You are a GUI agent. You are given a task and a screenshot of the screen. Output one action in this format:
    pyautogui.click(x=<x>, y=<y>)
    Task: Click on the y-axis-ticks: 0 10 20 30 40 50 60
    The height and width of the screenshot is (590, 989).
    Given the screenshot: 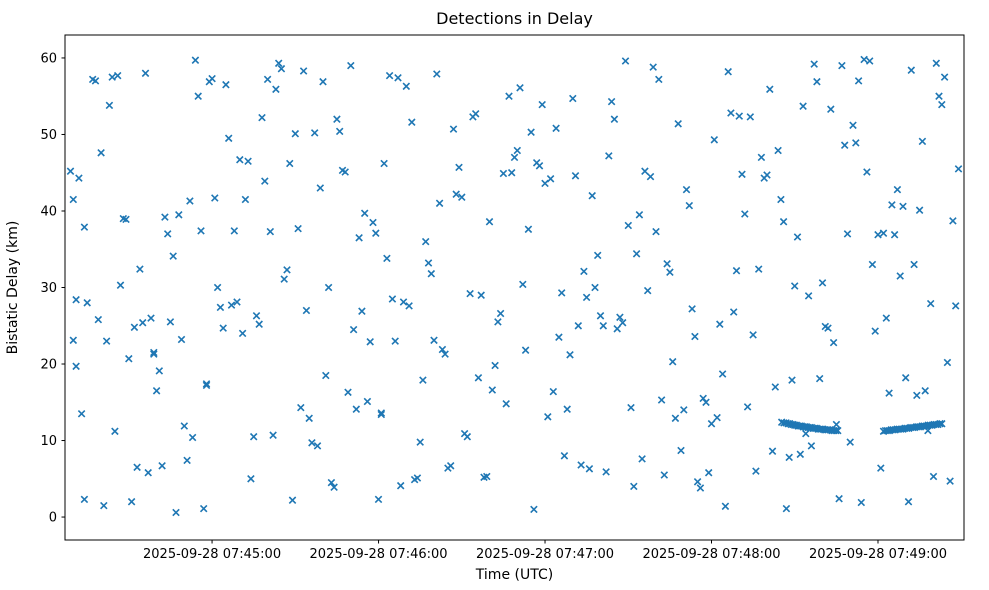 What is the action you would take?
    pyautogui.click(x=52, y=288)
    